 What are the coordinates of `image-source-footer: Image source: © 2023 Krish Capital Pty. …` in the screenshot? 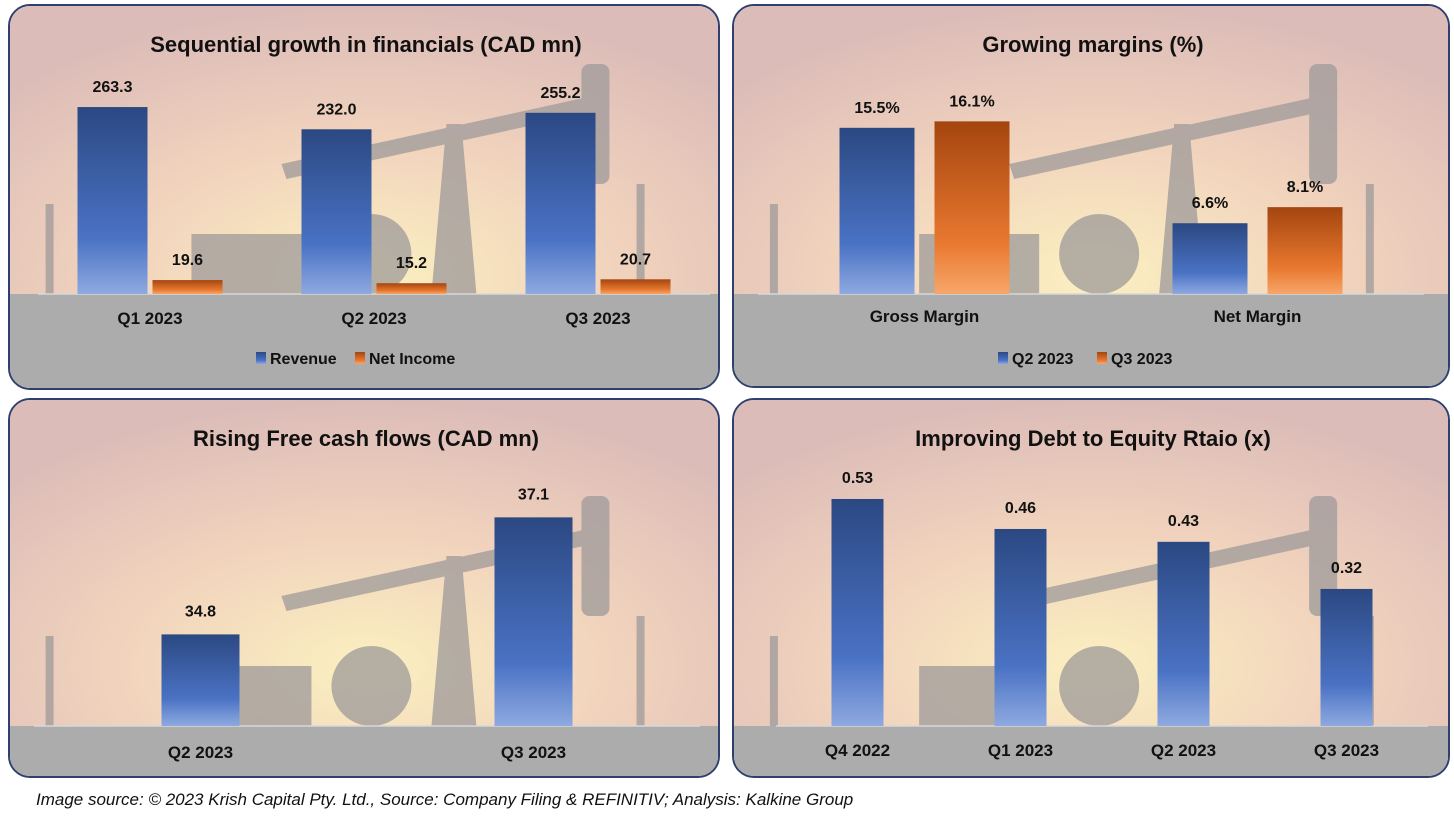 It's located at (445, 799).